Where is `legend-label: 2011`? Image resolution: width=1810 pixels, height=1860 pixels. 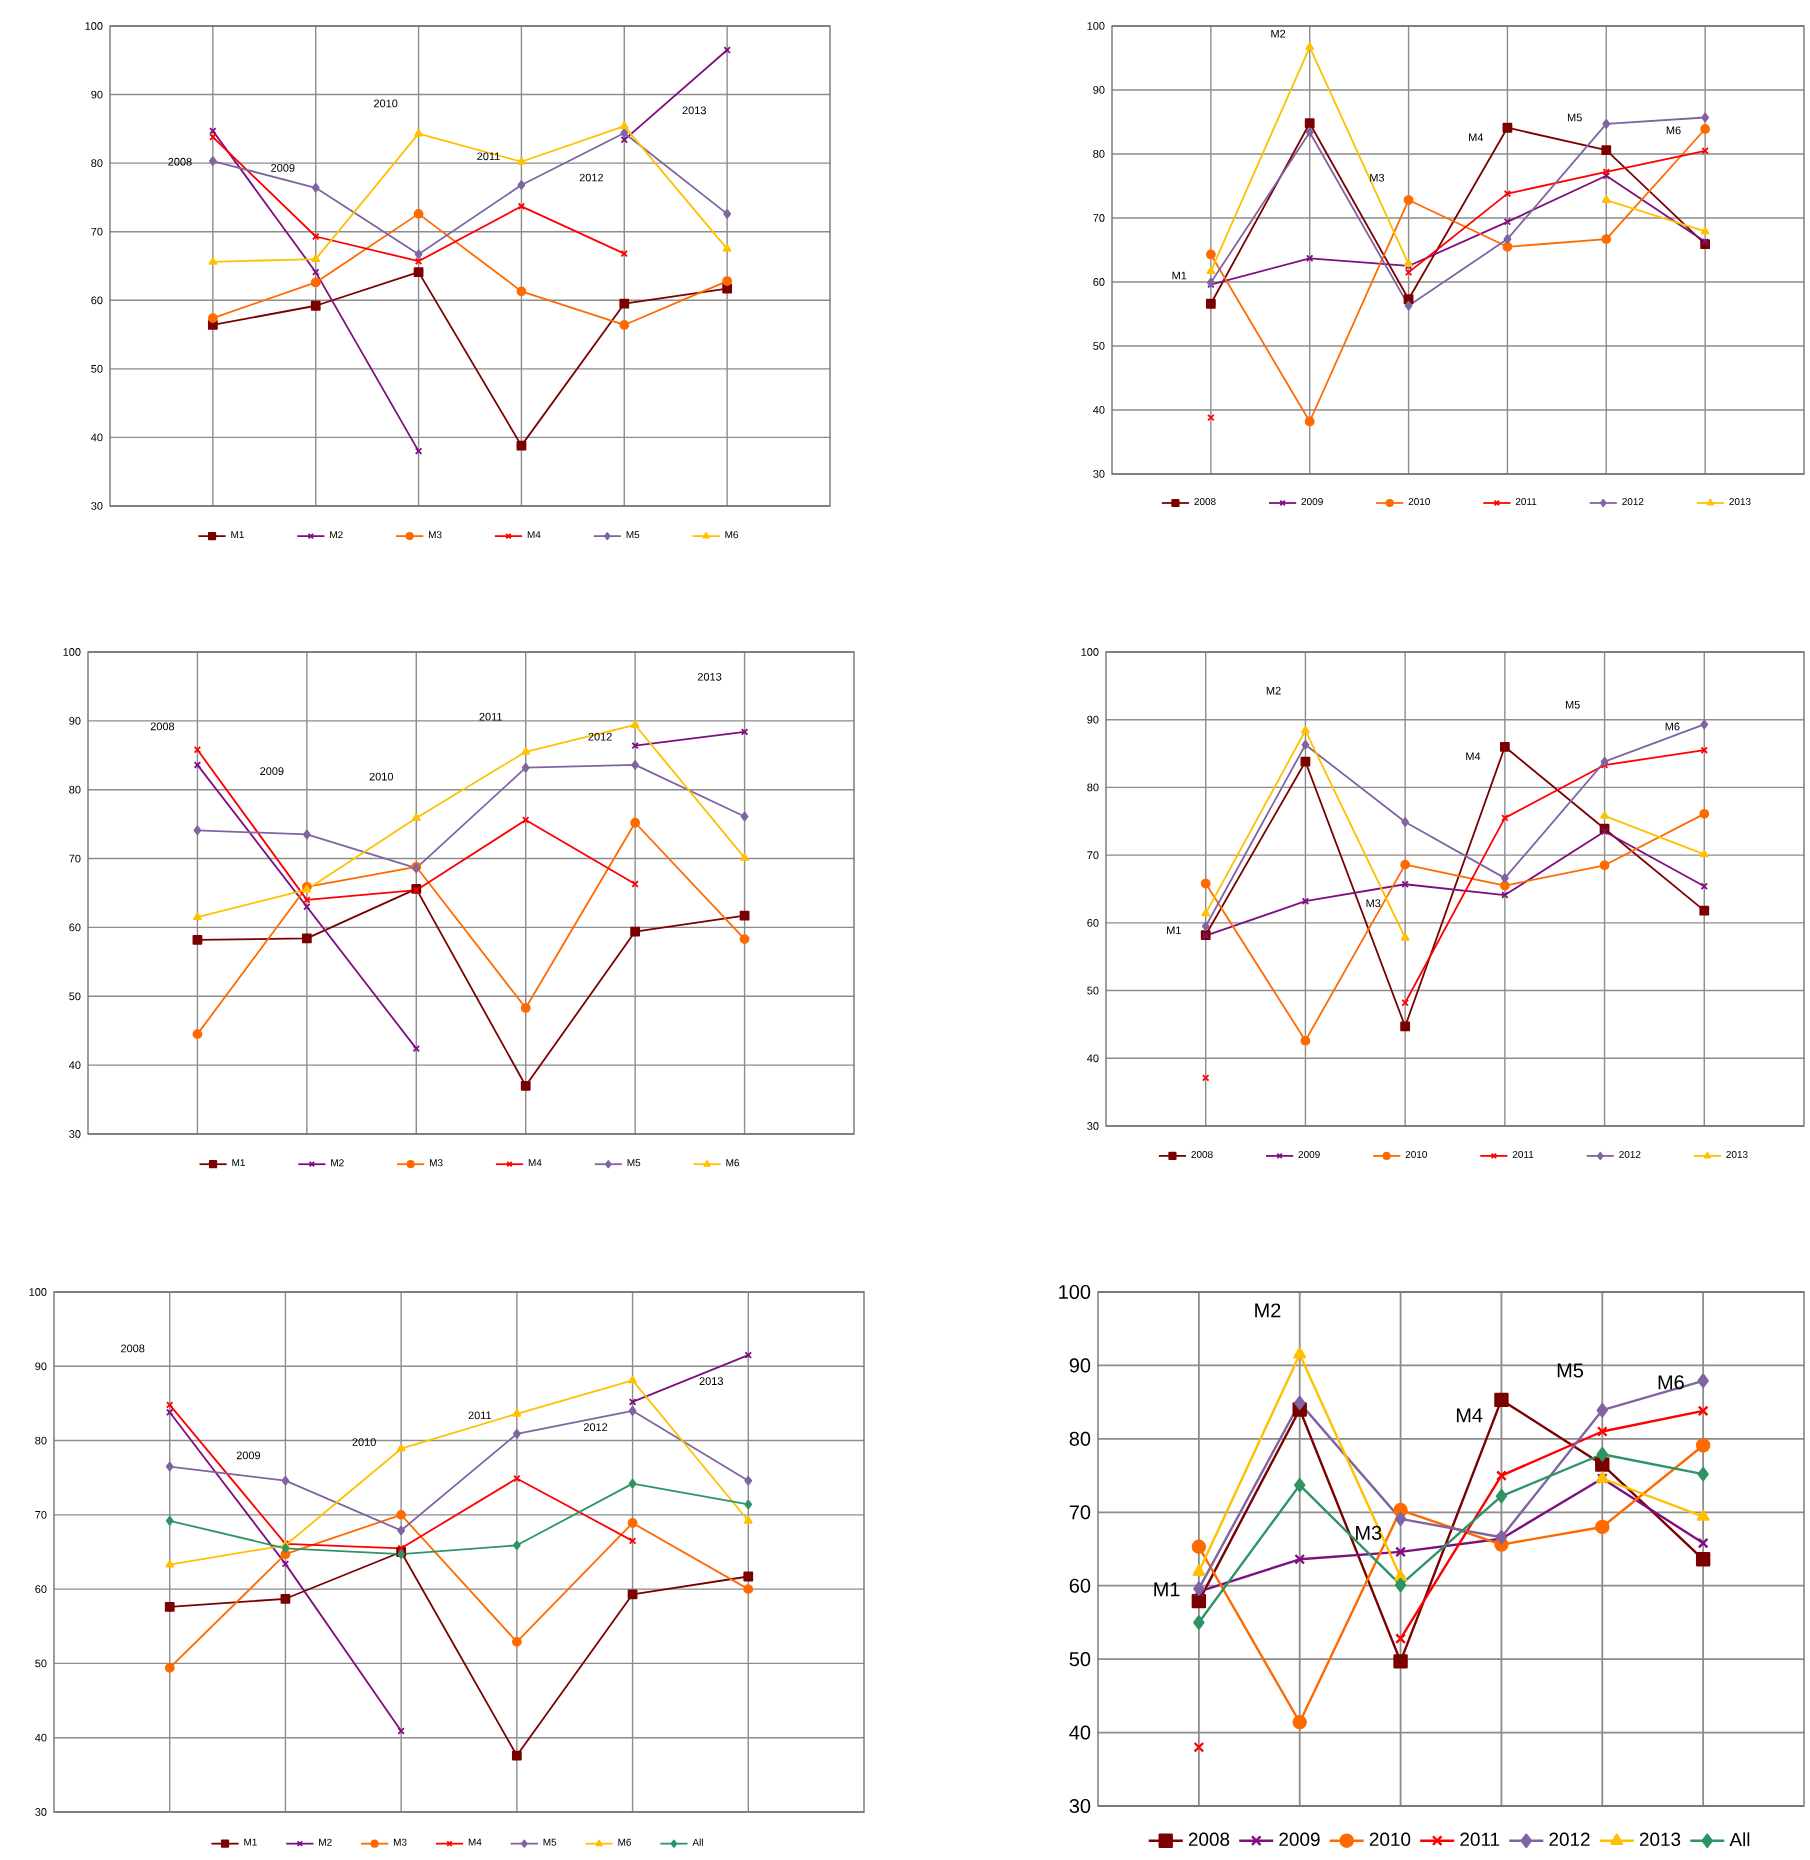 legend-label: 2011 is located at coordinates (1480, 1839).